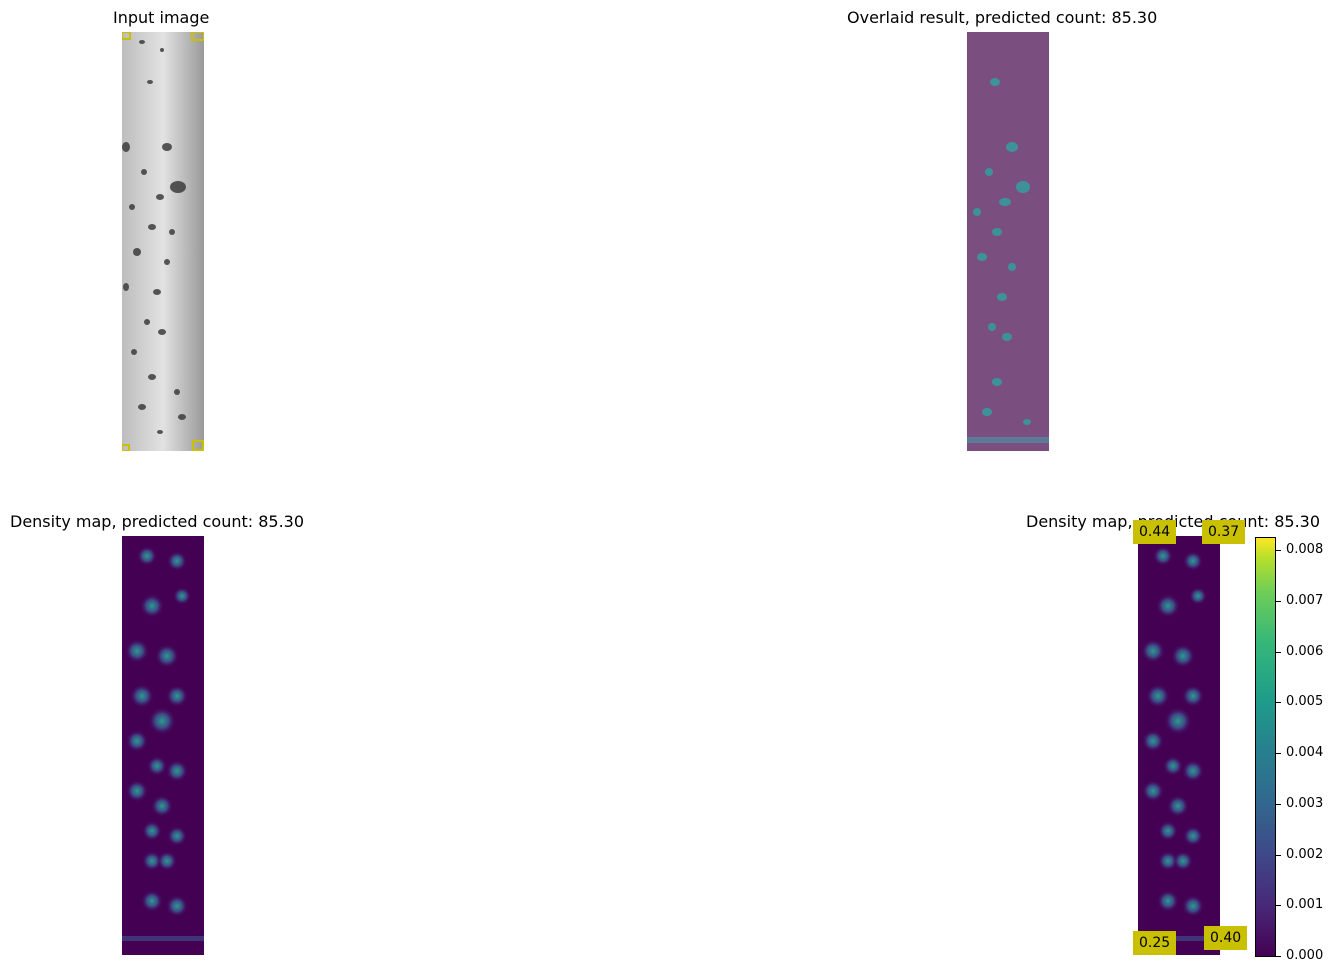 Image resolution: width=1341 pixels, height=974 pixels. I want to click on density-map-title: Density map, predicted count: 85.30, so click(157, 521).